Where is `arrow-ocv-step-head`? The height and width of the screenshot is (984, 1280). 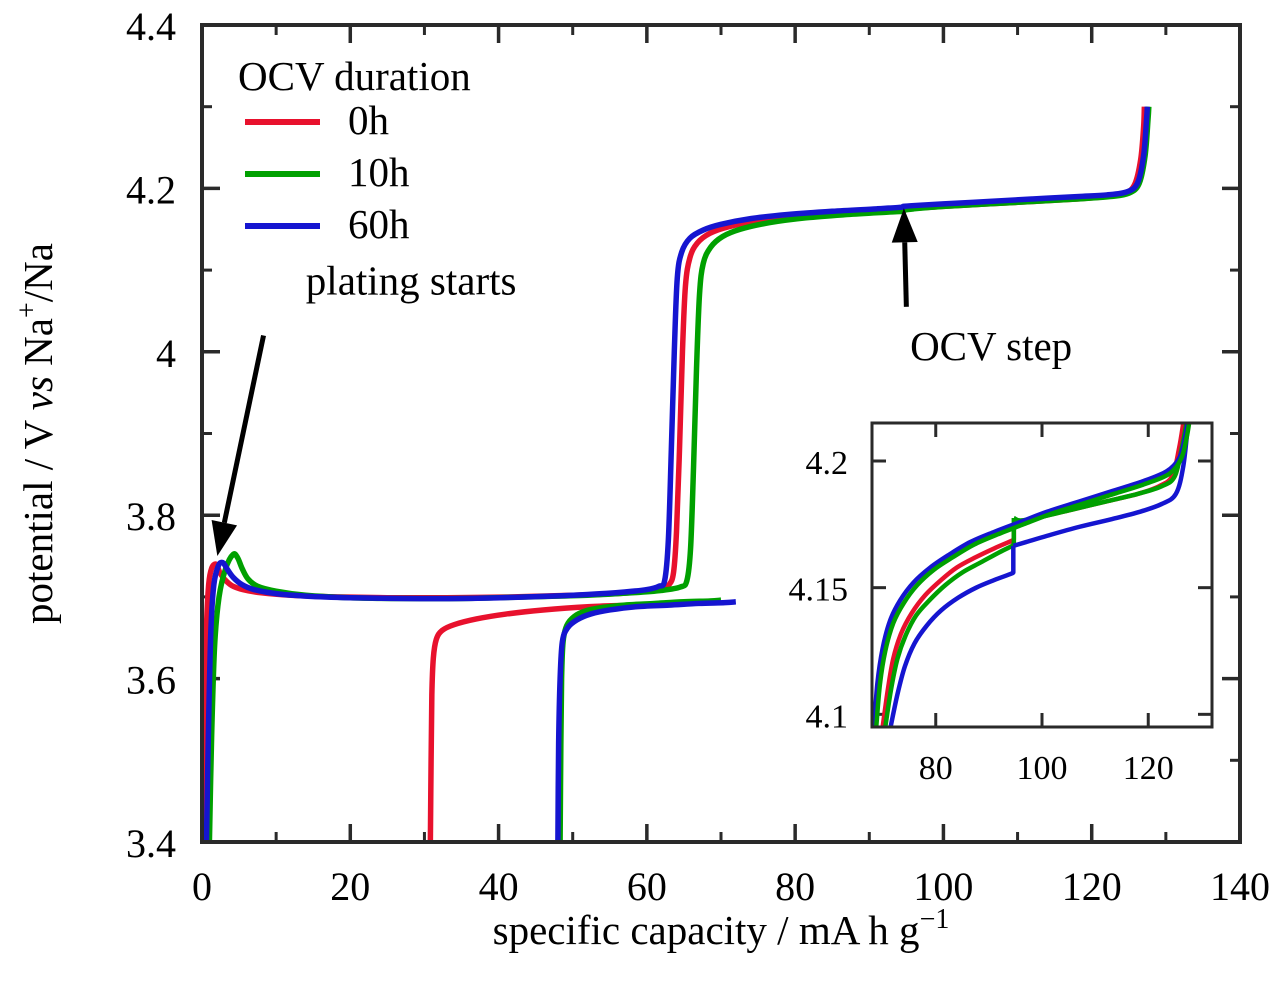
arrow-ocv-step-head is located at coordinates (904, 225).